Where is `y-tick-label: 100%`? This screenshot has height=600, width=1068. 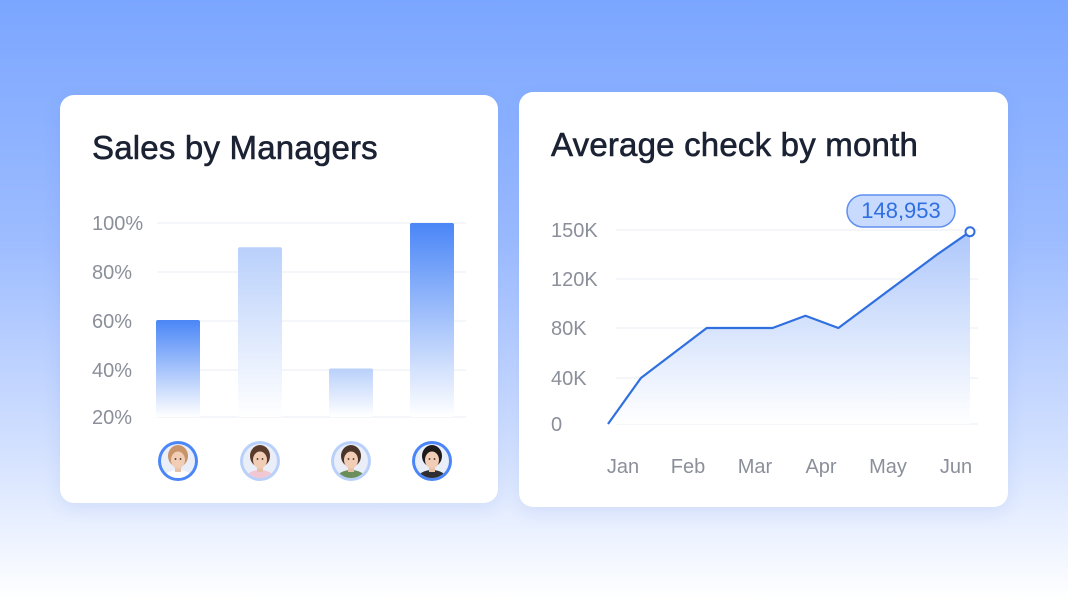
y-tick-label: 100% is located at coordinates (117, 224).